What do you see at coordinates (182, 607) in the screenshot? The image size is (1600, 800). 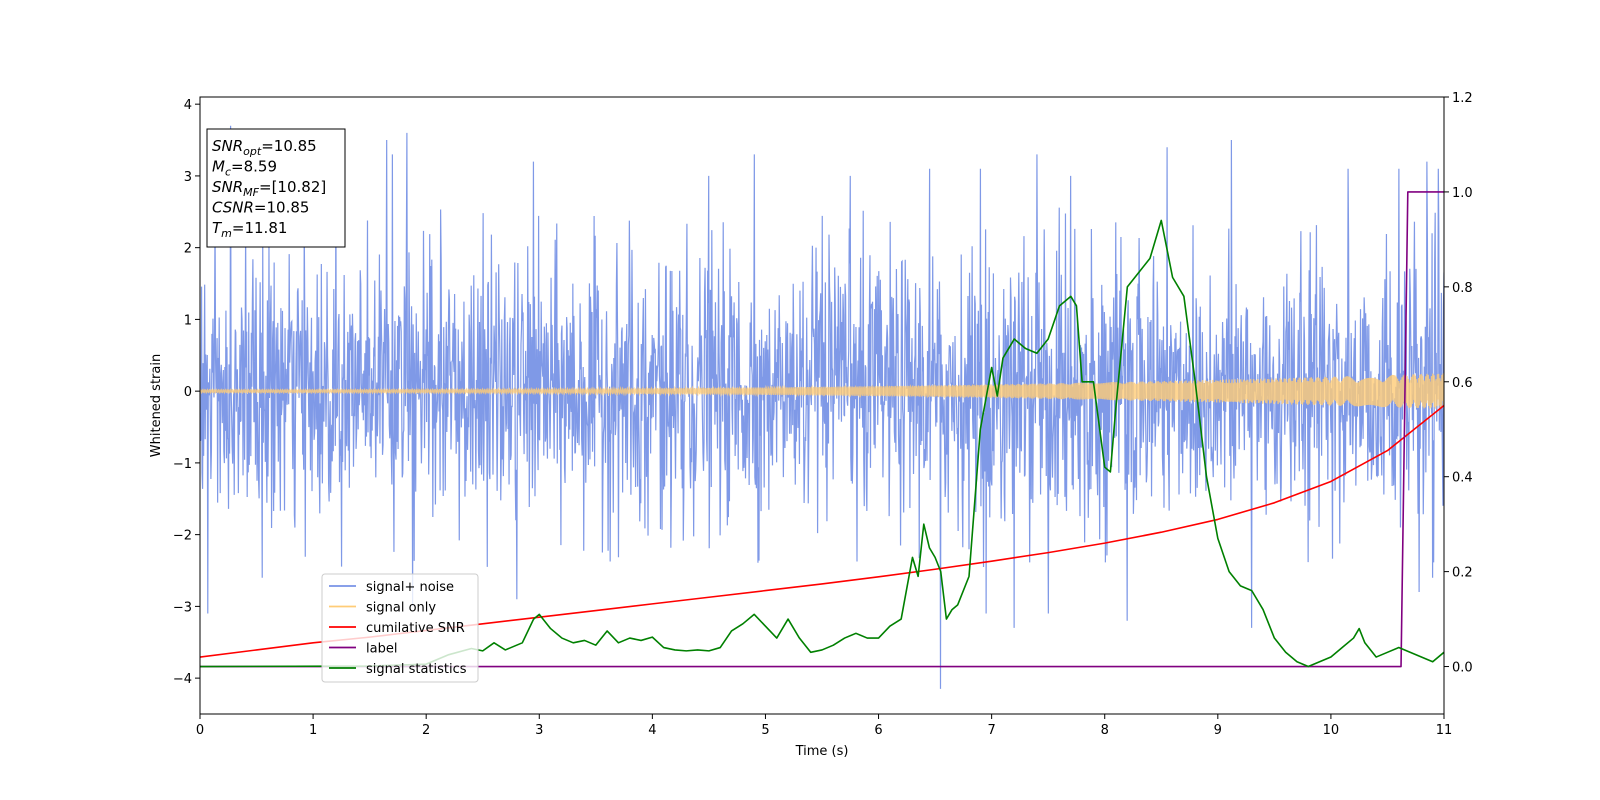 I see `y-tick-label: −3` at bounding box center [182, 607].